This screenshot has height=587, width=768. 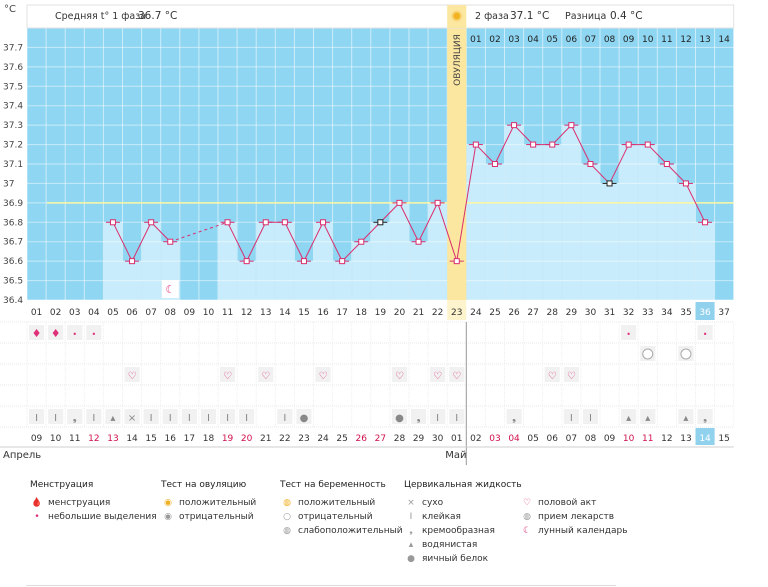 I want to click on y-tick-label: 36.7, so click(x=13, y=243).